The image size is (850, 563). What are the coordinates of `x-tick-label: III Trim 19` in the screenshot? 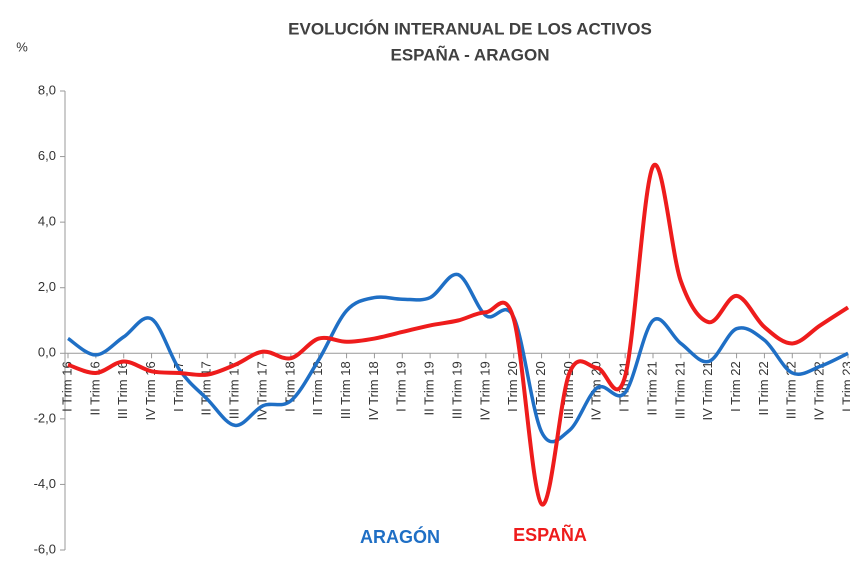 It's located at (456, 390).